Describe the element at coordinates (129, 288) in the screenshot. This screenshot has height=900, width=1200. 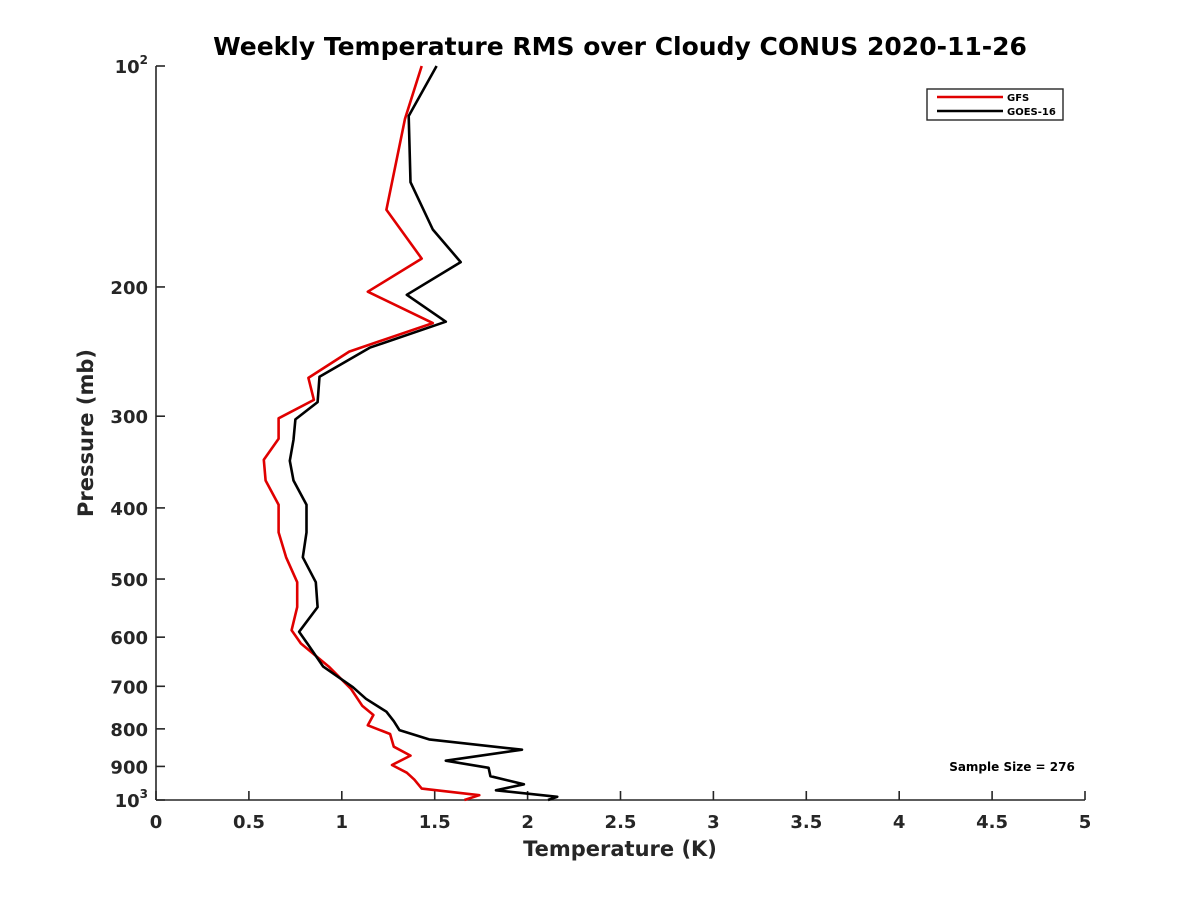
I see `y-tick-label: 200` at that location.